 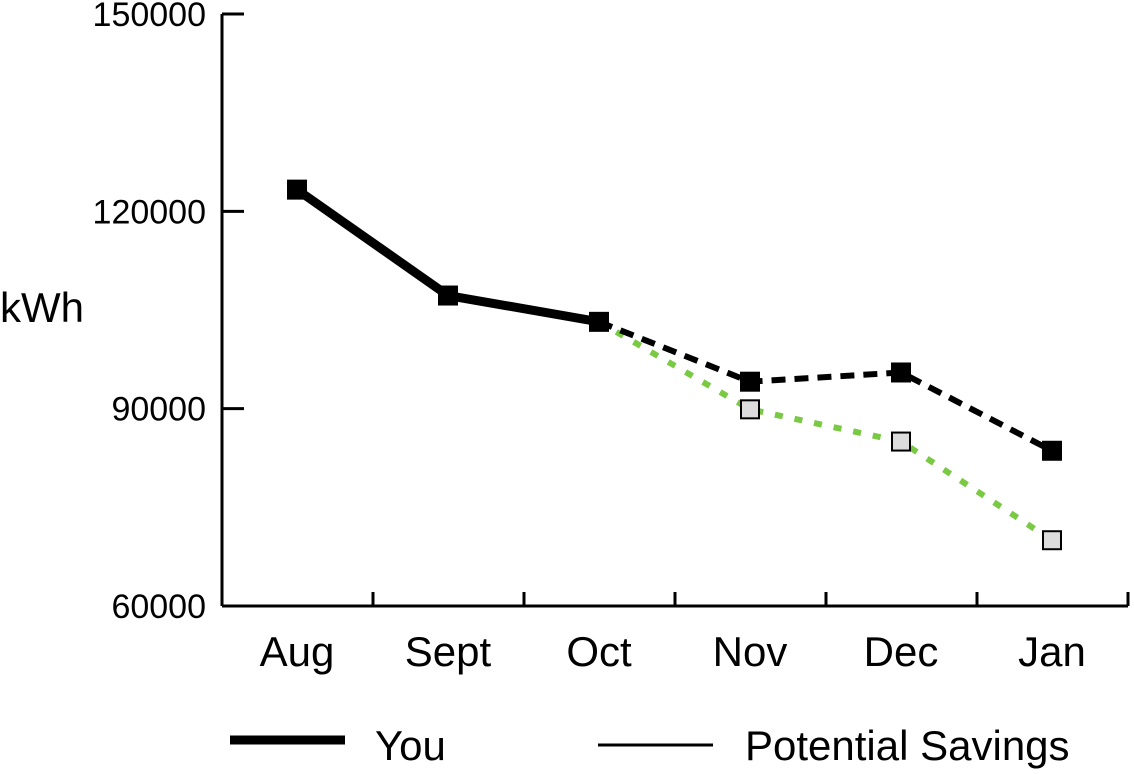 I want to click on legend-label-potential-savings: Potential Savings, so click(x=907, y=745).